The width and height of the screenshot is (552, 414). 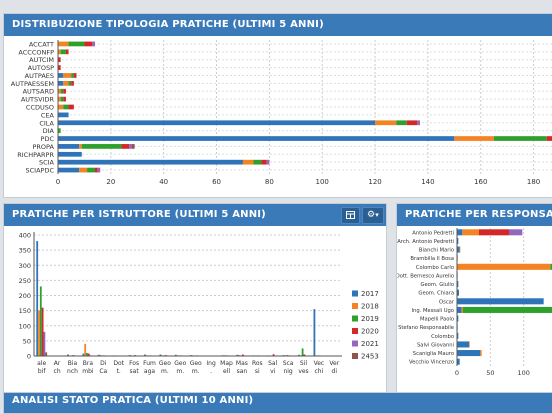 I want to click on x-tick-label: chi, so click(x=319, y=371).